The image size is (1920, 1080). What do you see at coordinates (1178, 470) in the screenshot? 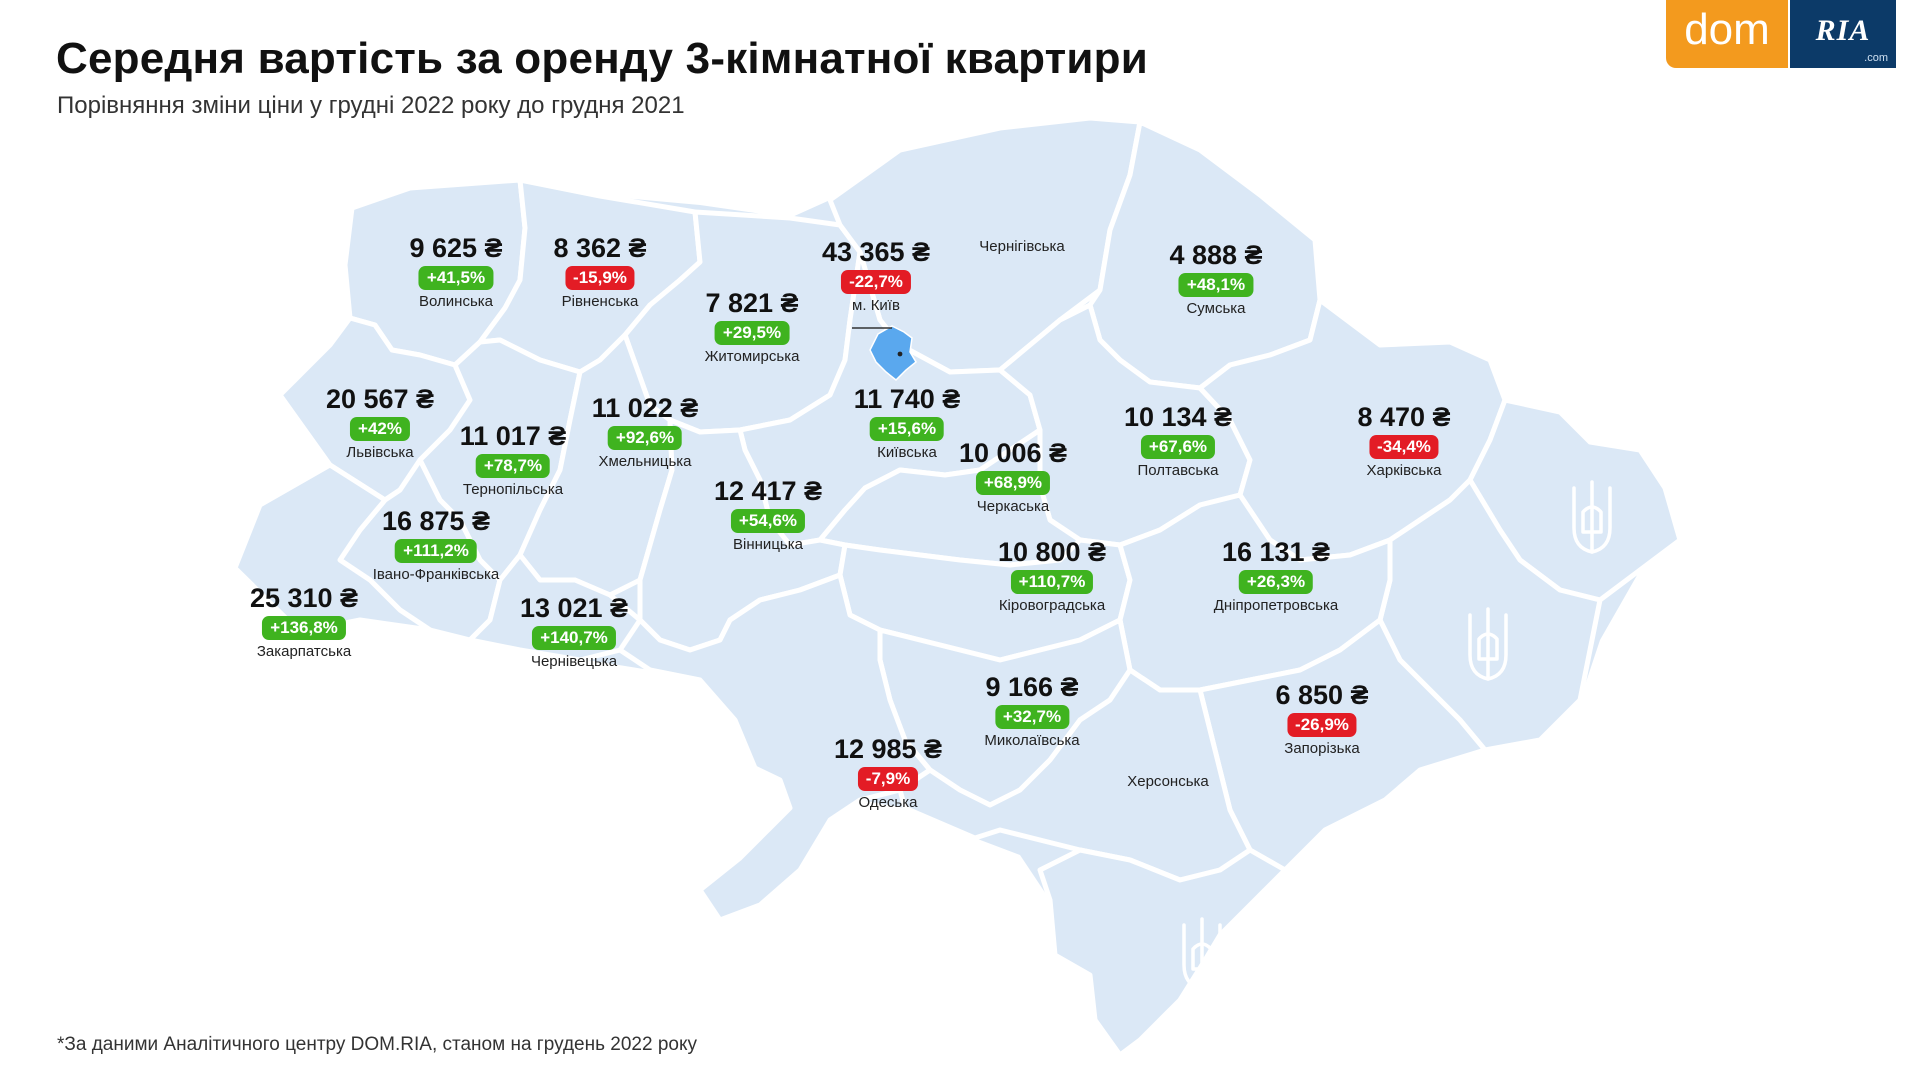
I see `region-name: Полтавська` at bounding box center [1178, 470].